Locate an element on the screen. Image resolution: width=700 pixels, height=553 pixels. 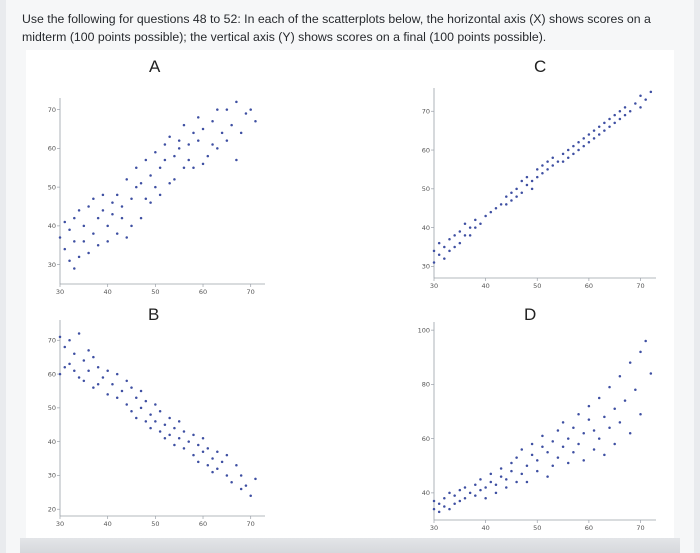
panel-letter: C is located at coordinates (540, 66).